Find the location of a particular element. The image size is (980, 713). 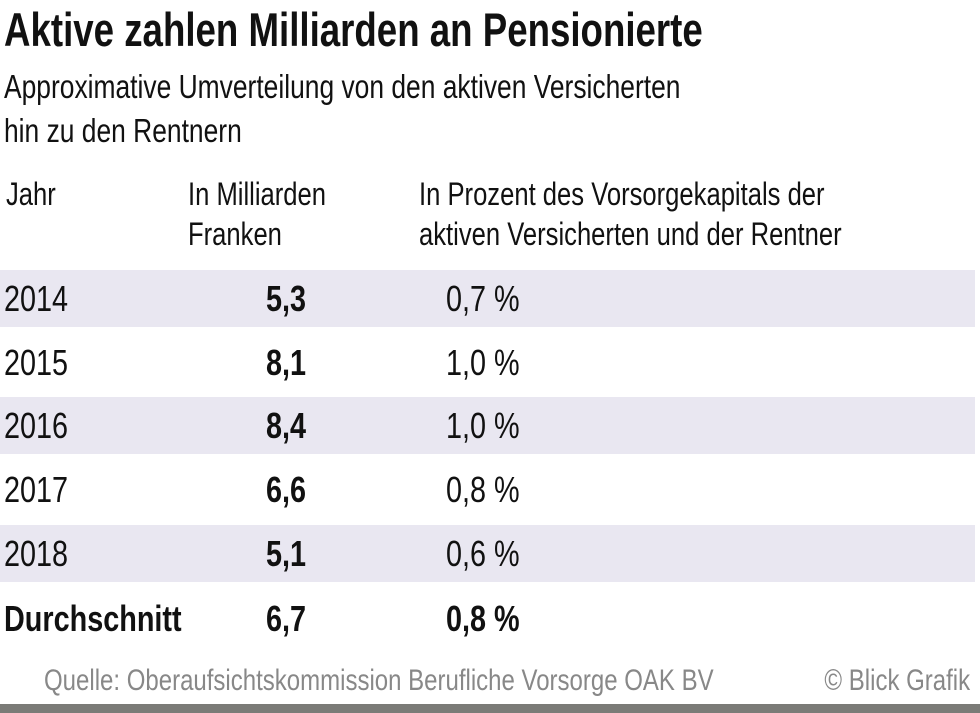

subtitle-line-2: hin zu den Rentnern is located at coordinates (152, 131).